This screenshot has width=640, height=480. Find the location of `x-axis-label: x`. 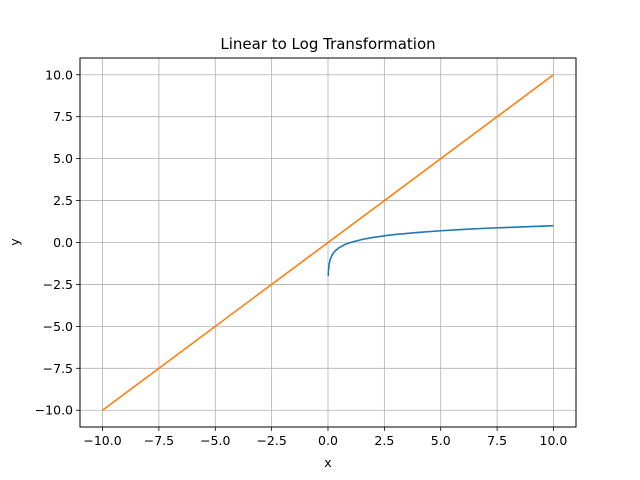

x-axis-label: x is located at coordinates (327, 462).